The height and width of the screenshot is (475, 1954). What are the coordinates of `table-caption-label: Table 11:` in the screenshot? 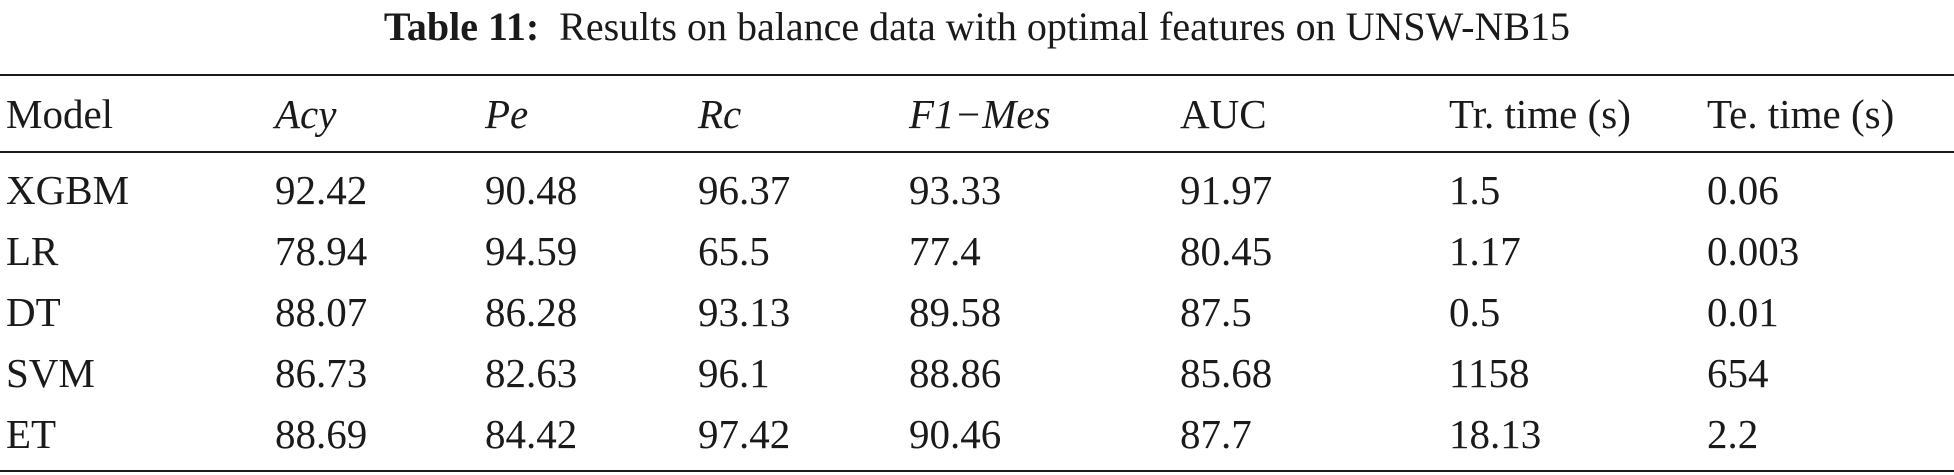 It's located at (461, 26).